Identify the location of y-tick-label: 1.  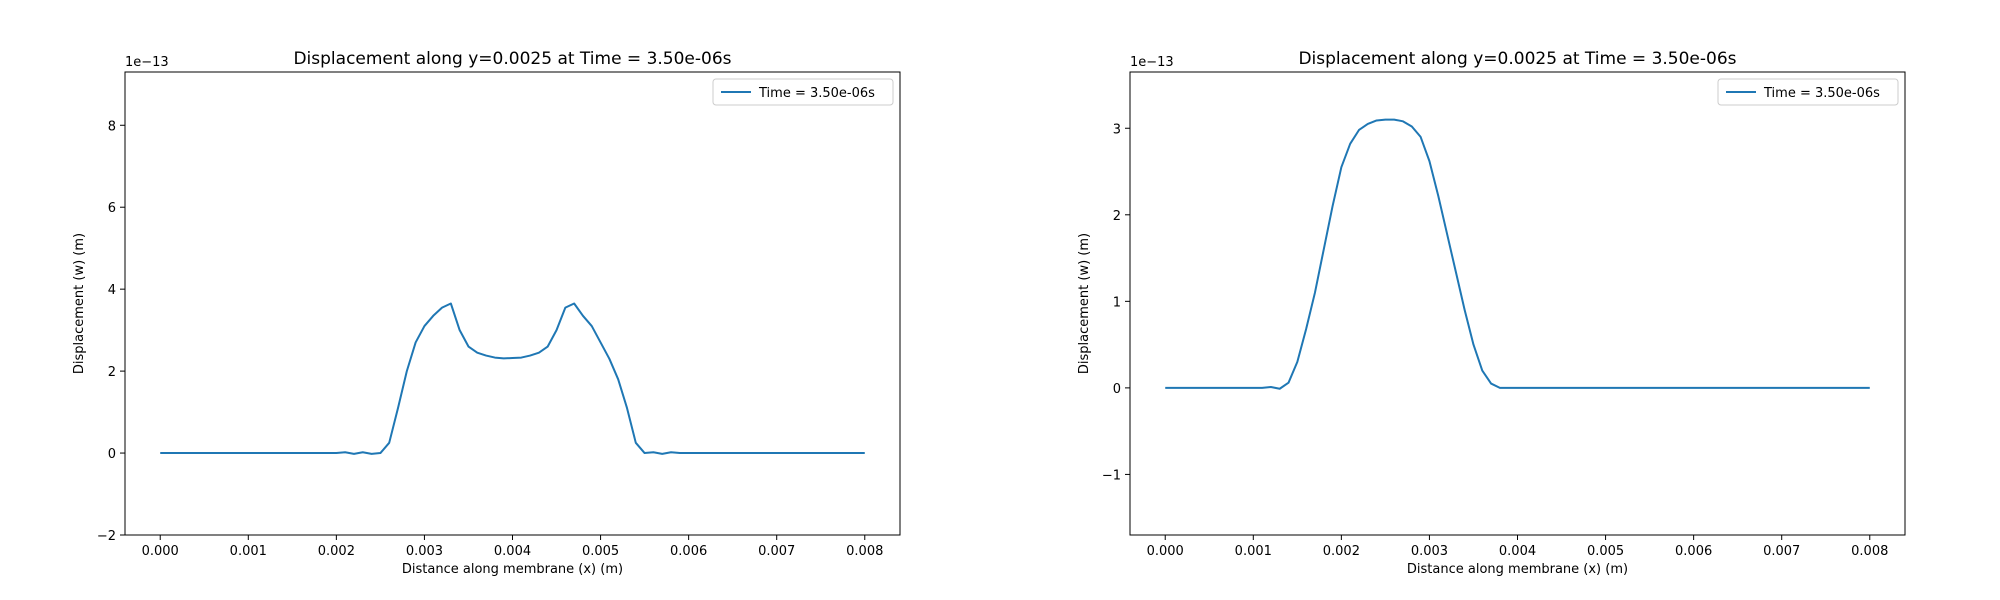
(1117, 302).